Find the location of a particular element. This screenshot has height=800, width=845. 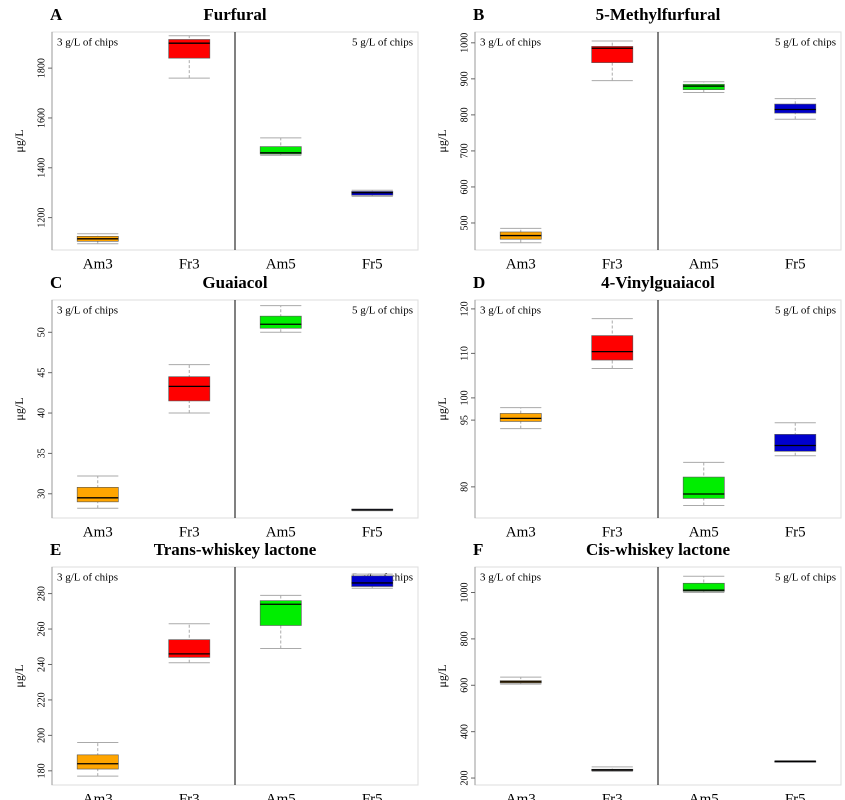

y-tick-label: 240 is located at coordinates (41, 664).